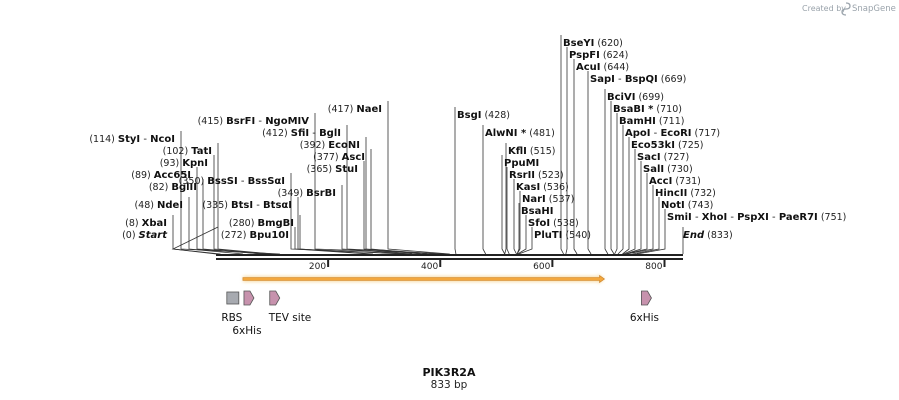  I want to click on enzyme-bsrbi: (349) BsrBI, so click(307, 193).